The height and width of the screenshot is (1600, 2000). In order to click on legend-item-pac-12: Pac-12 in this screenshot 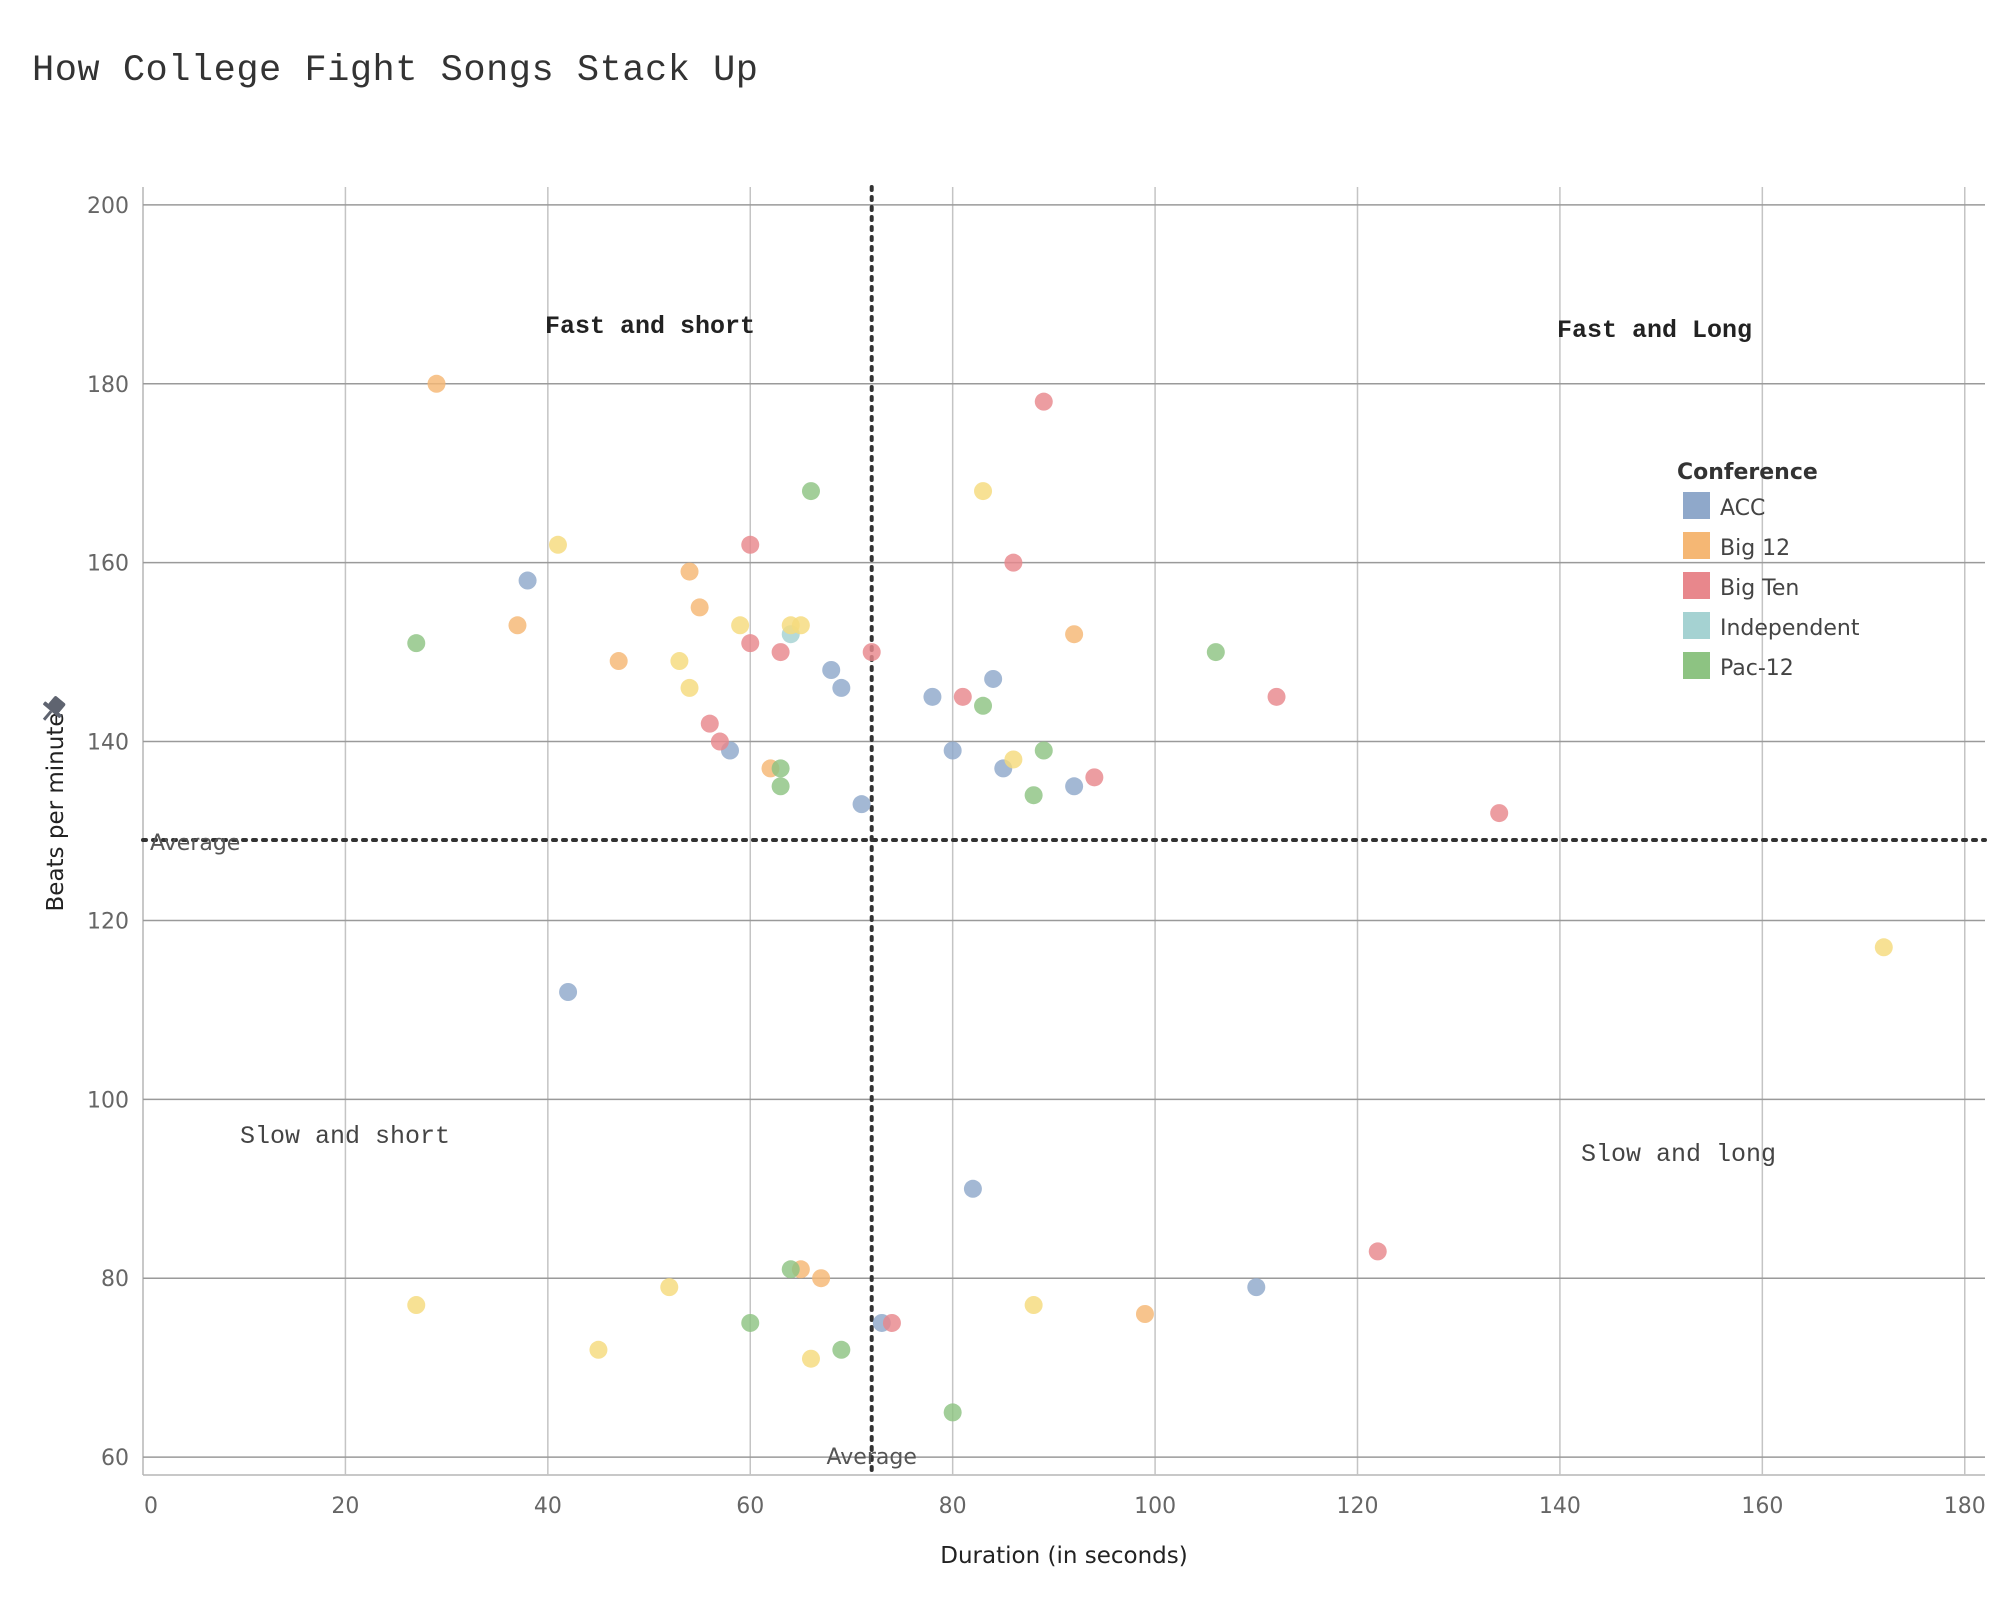, I will do `click(1738, 666)`.